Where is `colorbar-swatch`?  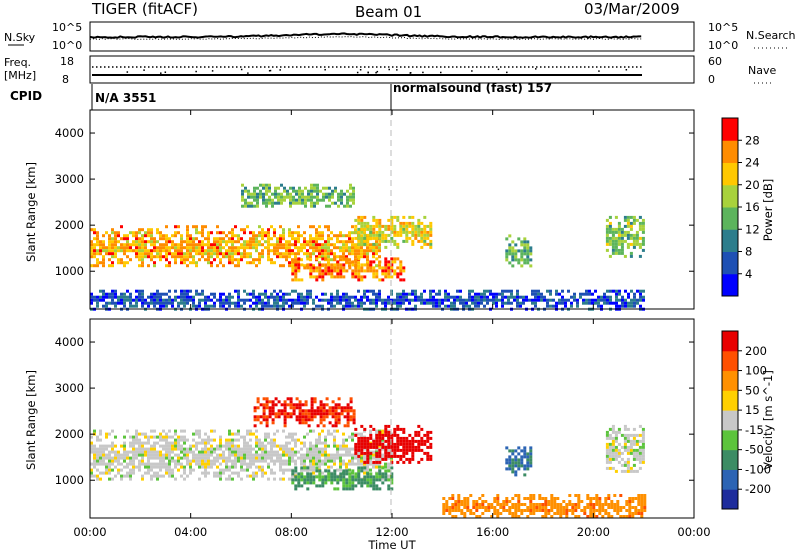
colorbar-swatch is located at coordinates (730, 218).